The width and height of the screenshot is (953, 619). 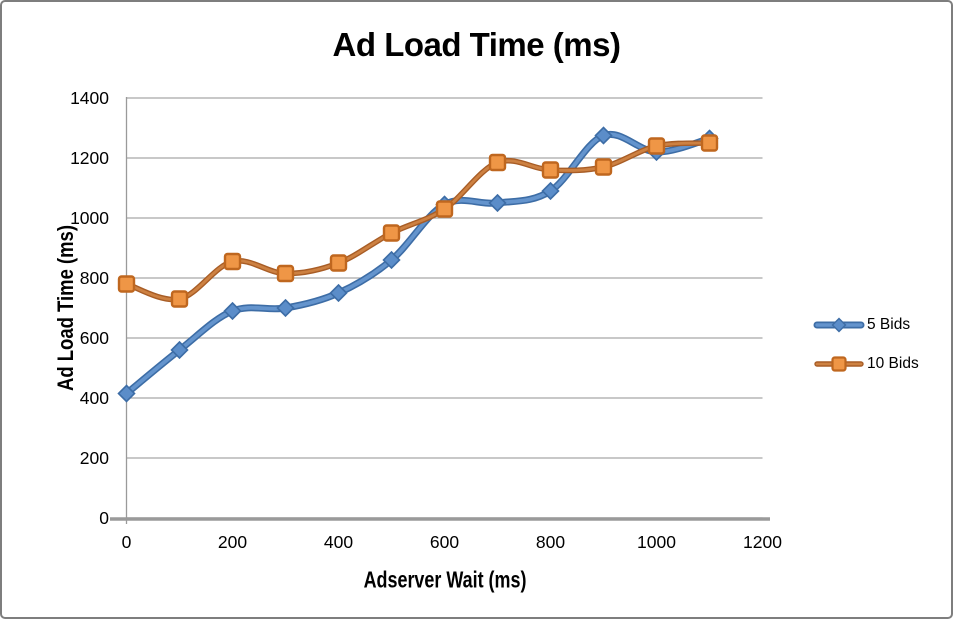 I want to click on y-tick-label: 1400, so click(x=89, y=98).